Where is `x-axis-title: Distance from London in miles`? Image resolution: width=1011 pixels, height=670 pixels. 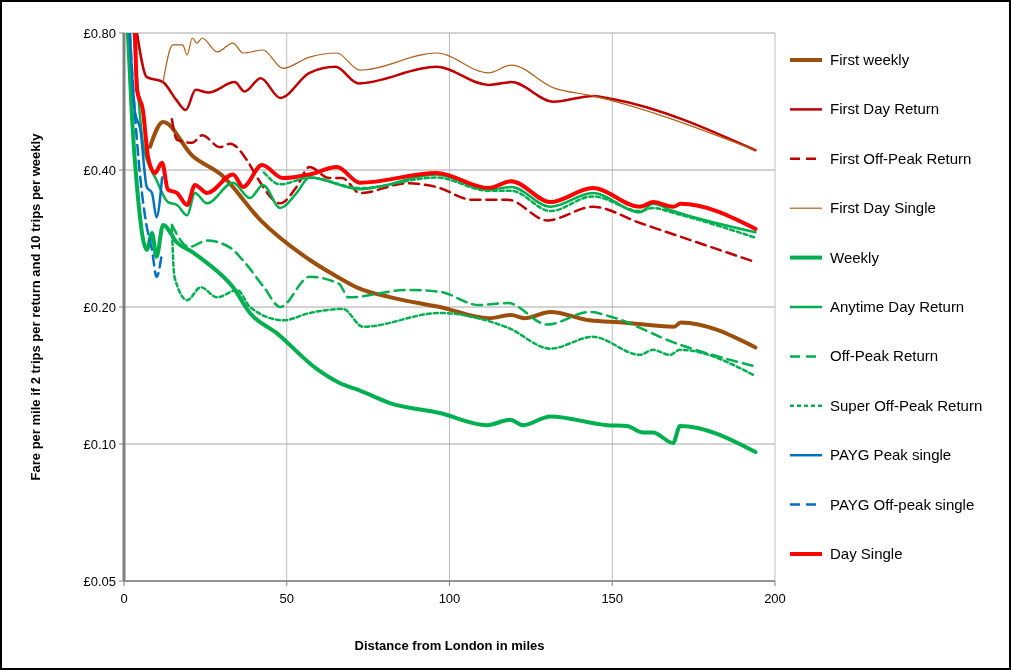 x-axis-title: Distance from London in miles is located at coordinates (449, 645).